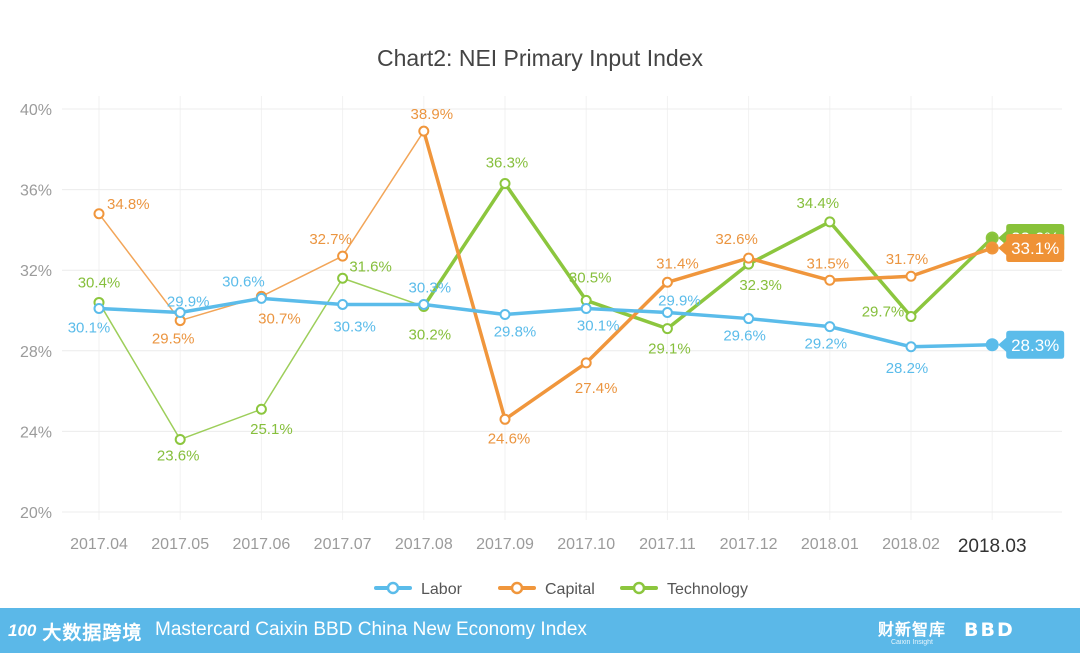  I want to click on legend-item-technology: Technology, so click(684, 589).